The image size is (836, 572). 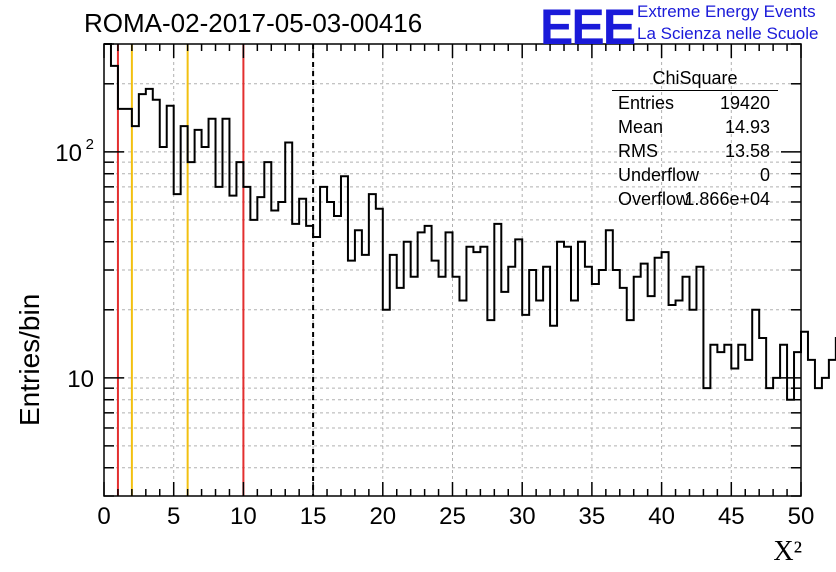 What do you see at coordinates (522, 516) in the screenshot?
I see `x-tick-label: 30` at bounding box center [522, 516].